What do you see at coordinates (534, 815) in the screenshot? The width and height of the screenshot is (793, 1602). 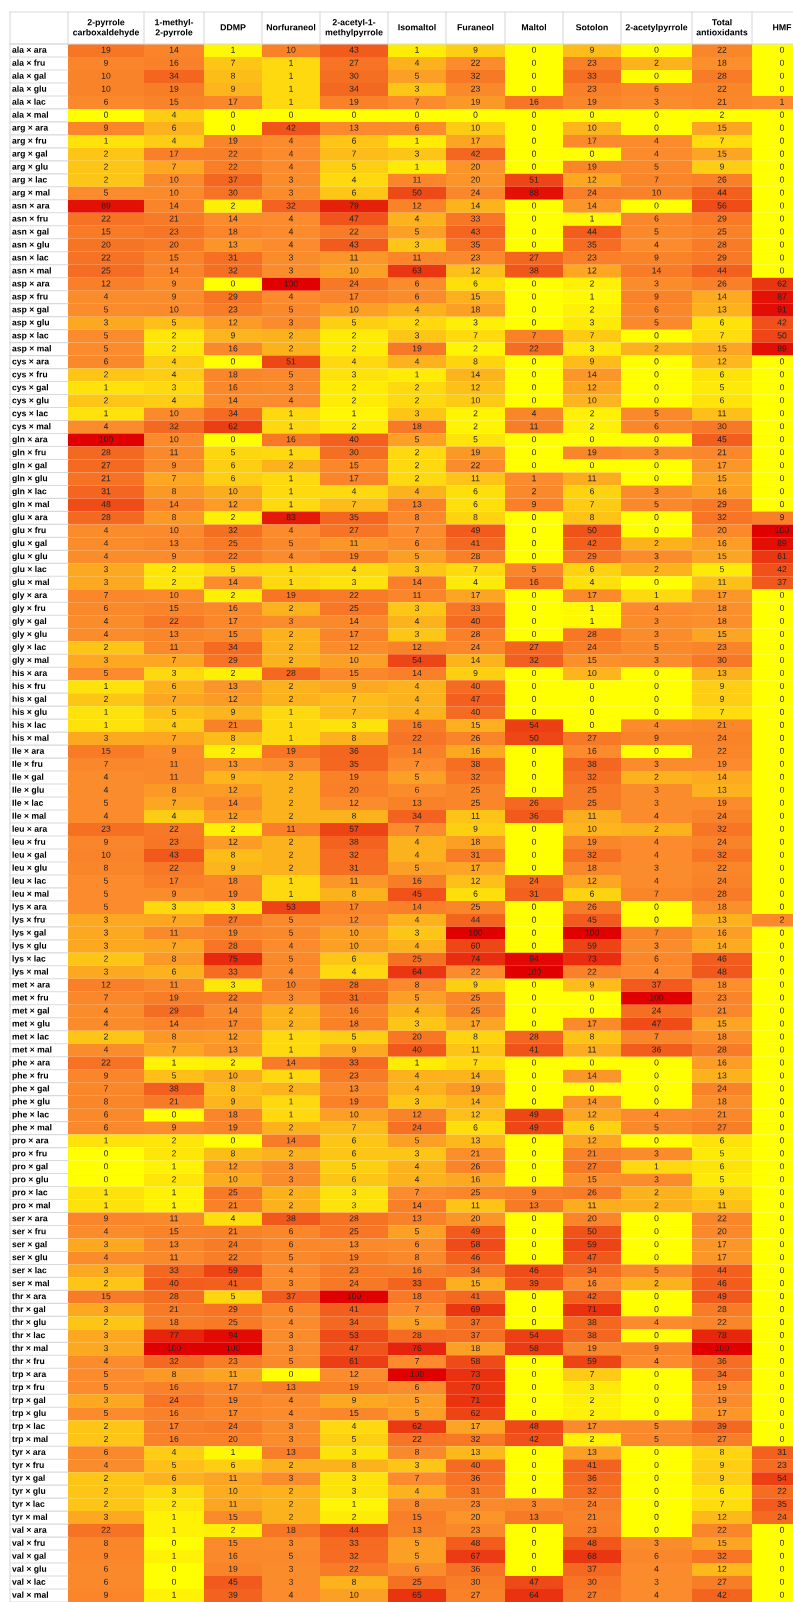 I see `data-label: 36` at bounding box center [534, 815].